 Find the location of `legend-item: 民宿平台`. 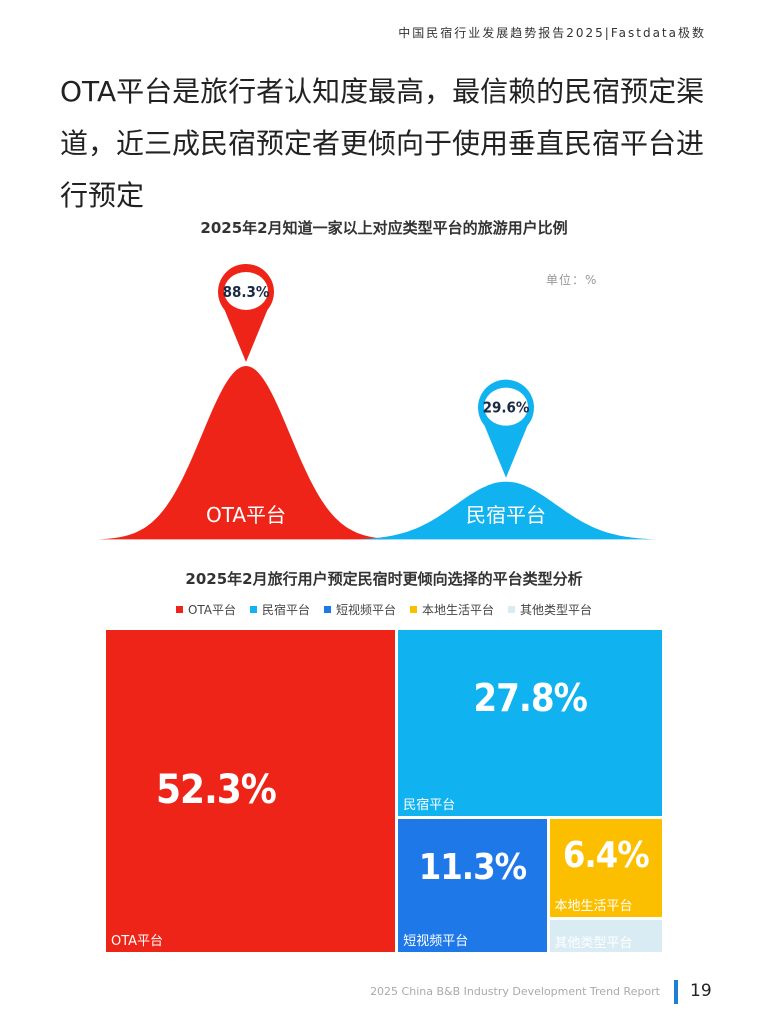

legend-item: 民宿平台 is located at coordinates (280, 609).